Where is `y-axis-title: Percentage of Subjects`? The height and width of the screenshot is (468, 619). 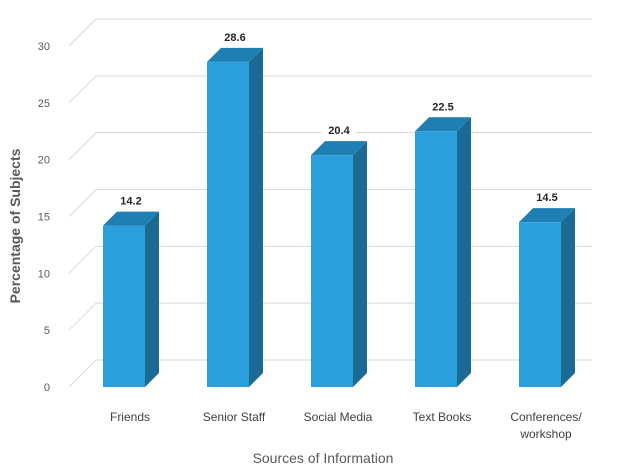 y-axis-title: Percentage of Subjects is located at coordinates (15, 225).